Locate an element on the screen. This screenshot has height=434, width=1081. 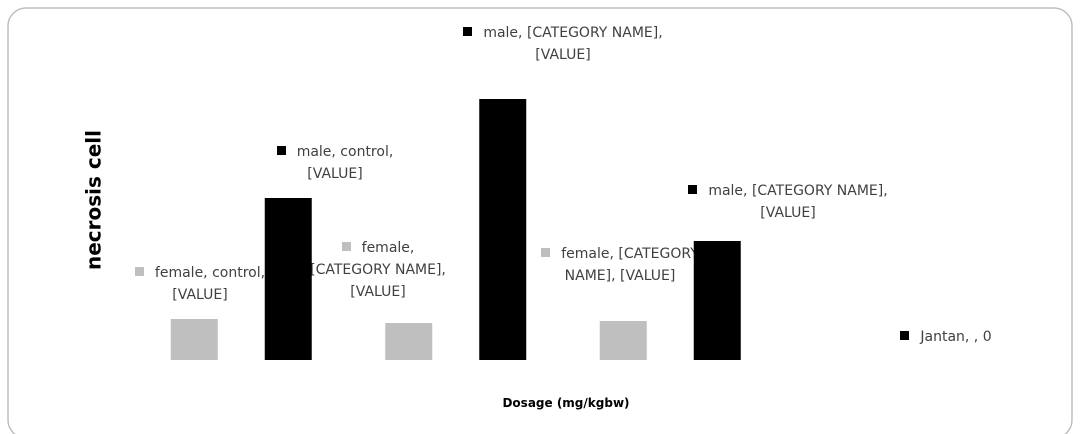
x-axis-title: Dosage (mg/kgbw) is located at coordinates (565, 403).